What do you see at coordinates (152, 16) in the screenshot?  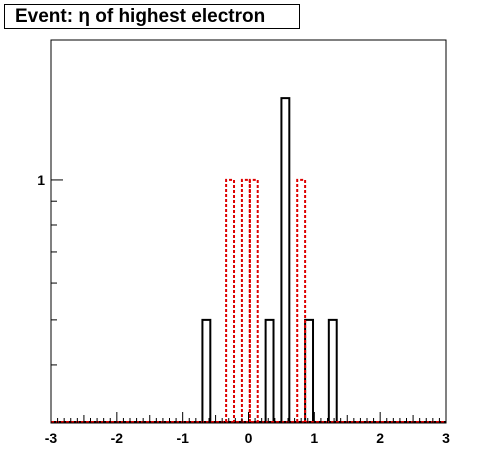 I see `chart-title: Event: η of highest electron` at bounding box center [152, 16].